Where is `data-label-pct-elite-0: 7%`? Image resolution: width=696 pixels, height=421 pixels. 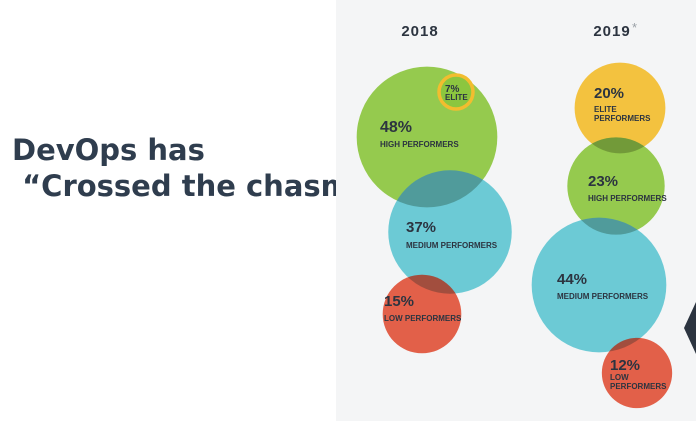
data-label-pct-elite-0: 7% is located at coordinates (452, 89).